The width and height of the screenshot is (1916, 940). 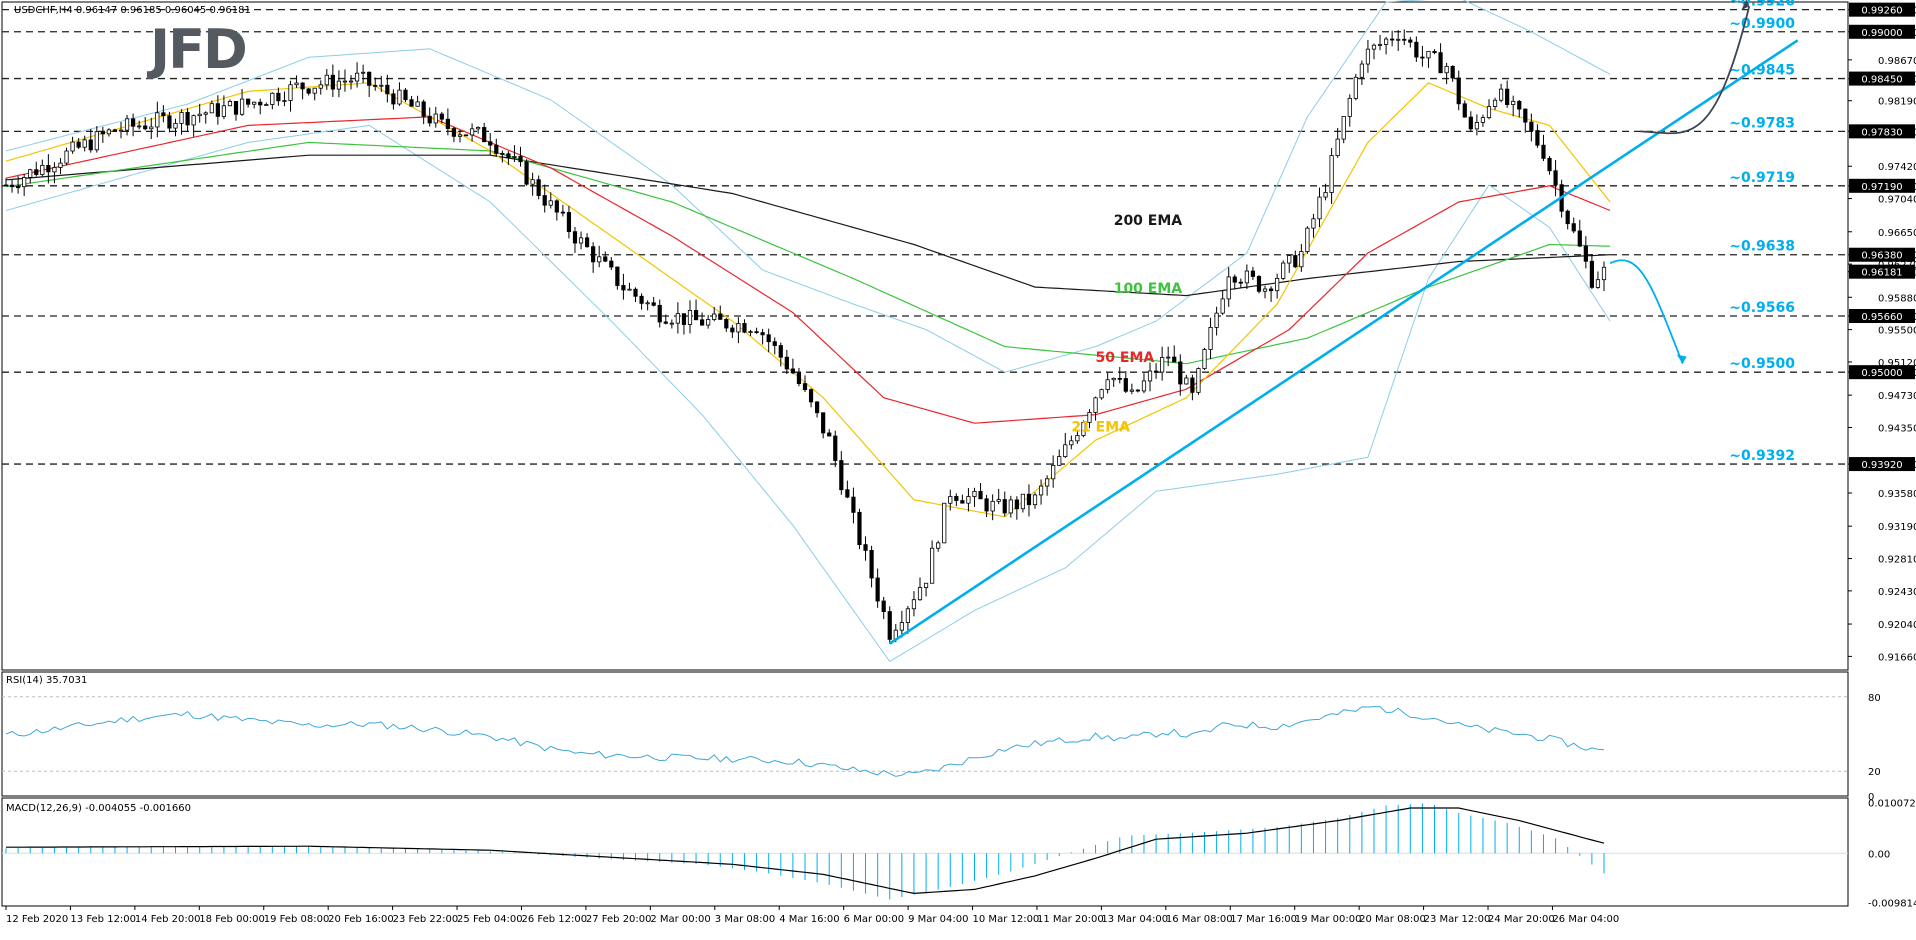 I want to click on time-tick-label: 26 Feb 12:00, so click(x=554, y=919).